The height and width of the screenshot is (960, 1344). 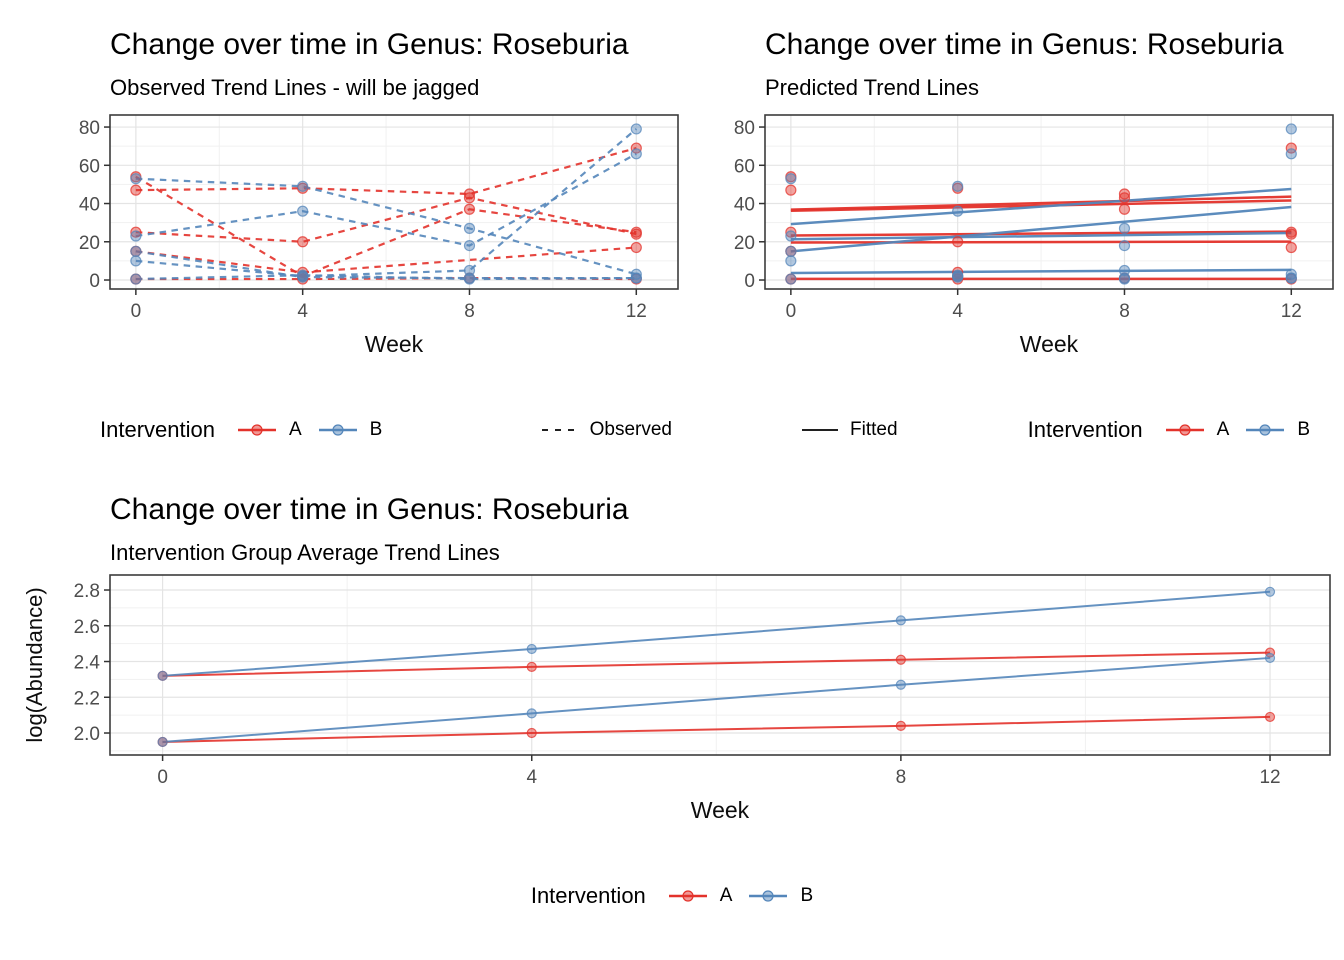 I want to click on legend-item-observed: Observed, so click(x=606, y=430).